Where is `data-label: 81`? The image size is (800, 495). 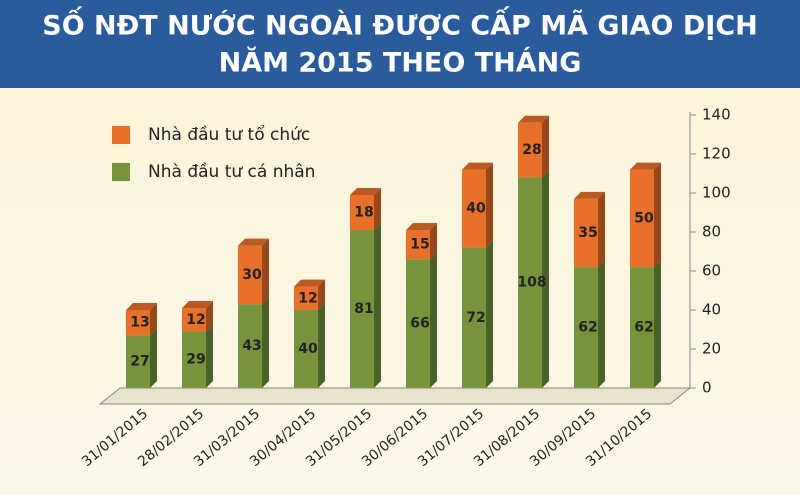 data-label: 81 is located at coordinates (363, 309).